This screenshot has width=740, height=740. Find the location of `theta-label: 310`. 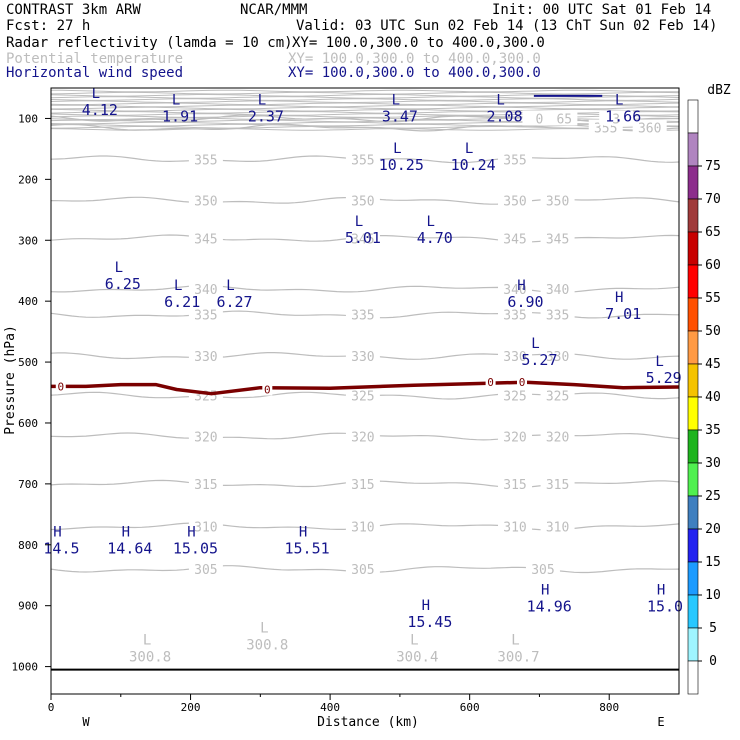

theta-label: 310 is located at coordinates (557, 528).